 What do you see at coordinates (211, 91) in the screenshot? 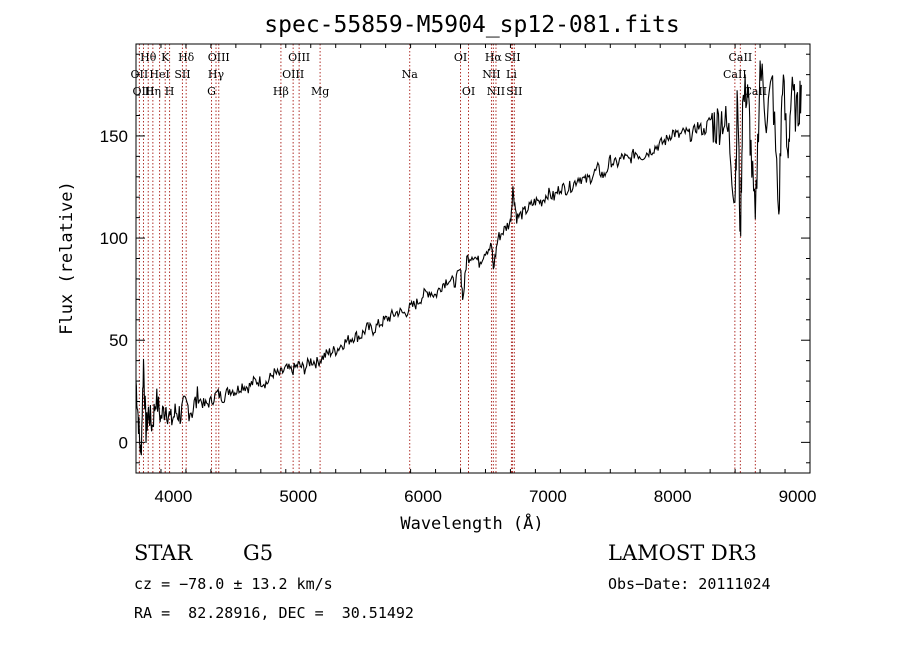
I see `line-label-g: G` at bounding box center [211, 91].